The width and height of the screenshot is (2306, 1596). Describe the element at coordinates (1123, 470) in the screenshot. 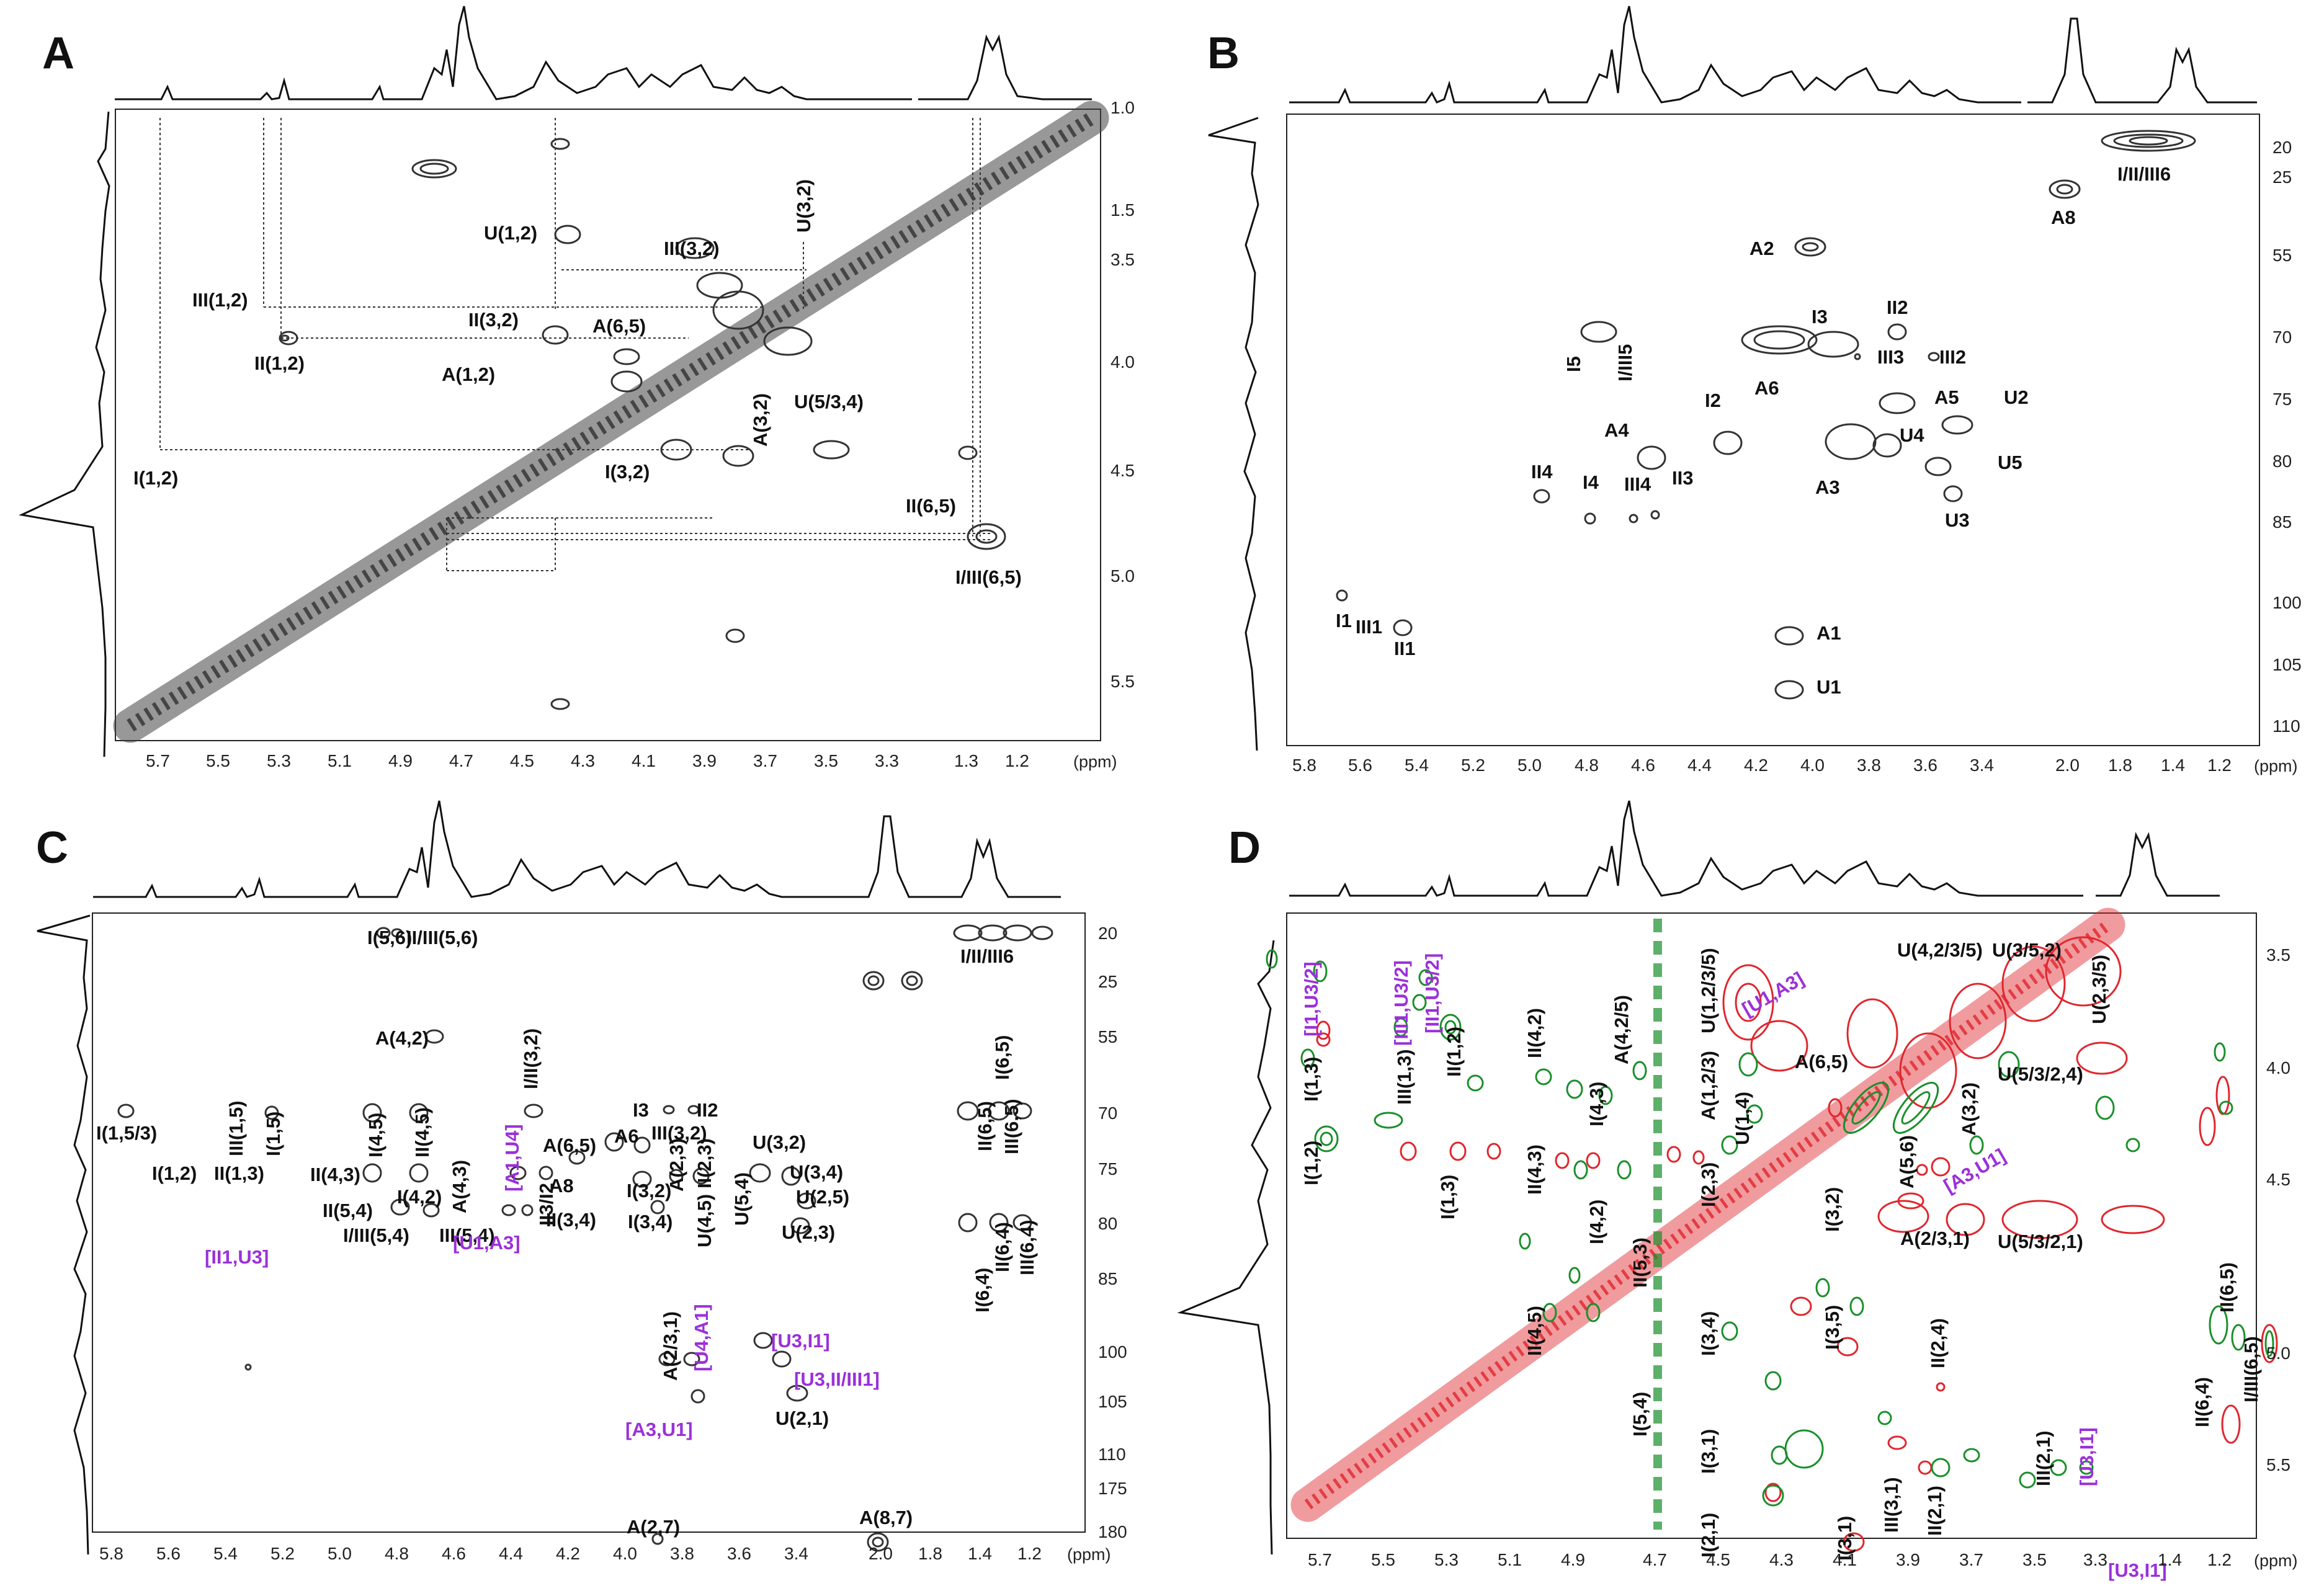

I see `y-tick: 4.5` at that location.